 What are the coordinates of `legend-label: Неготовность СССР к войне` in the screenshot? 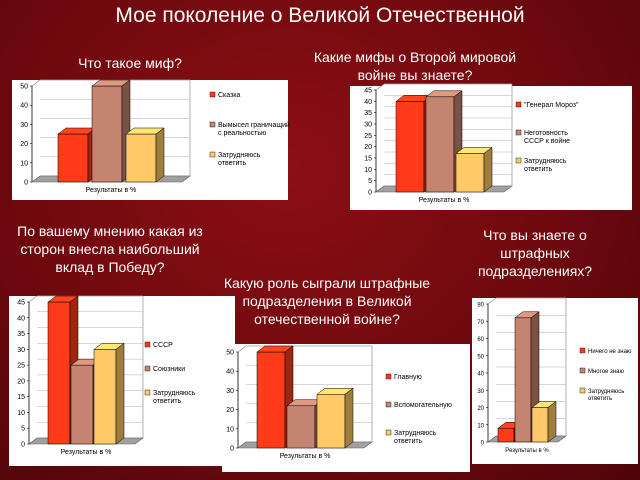 It's located at (547, 137).